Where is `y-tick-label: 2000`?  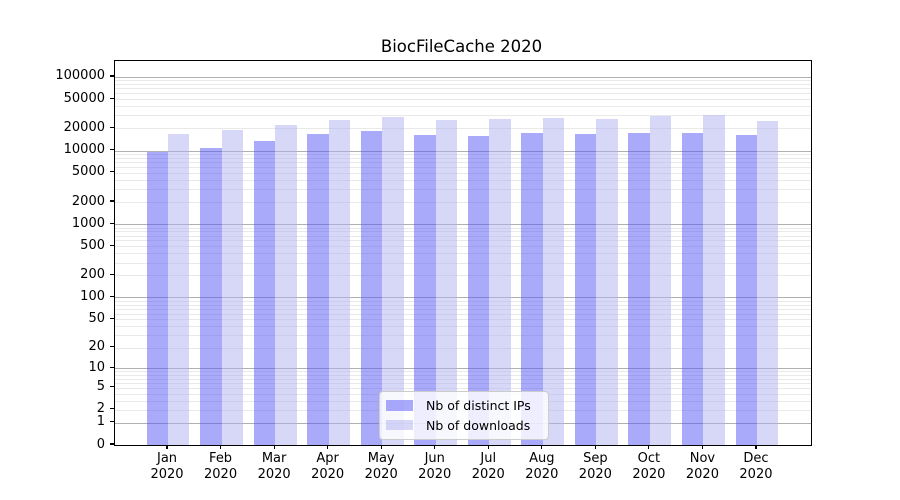
y-tick-label: 2000 is located at coordinates (88, 201).